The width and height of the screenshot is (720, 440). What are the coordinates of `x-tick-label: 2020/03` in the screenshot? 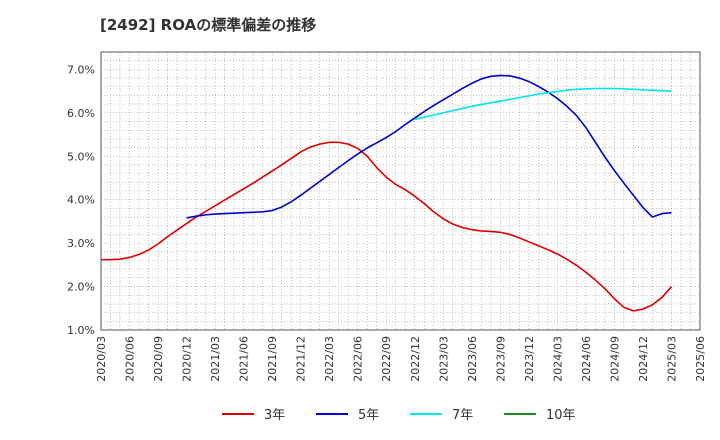 It's located at (101, 359).